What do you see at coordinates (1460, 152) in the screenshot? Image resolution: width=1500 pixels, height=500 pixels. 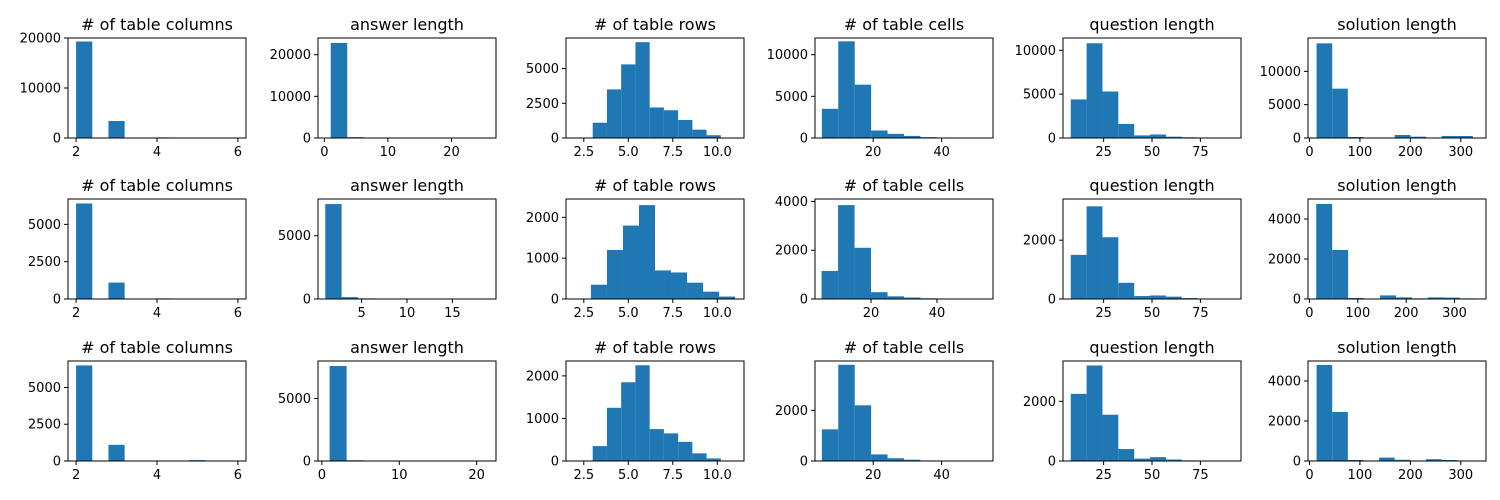 I see `x-tick-label: 300` at bounding box center [1460, 152].